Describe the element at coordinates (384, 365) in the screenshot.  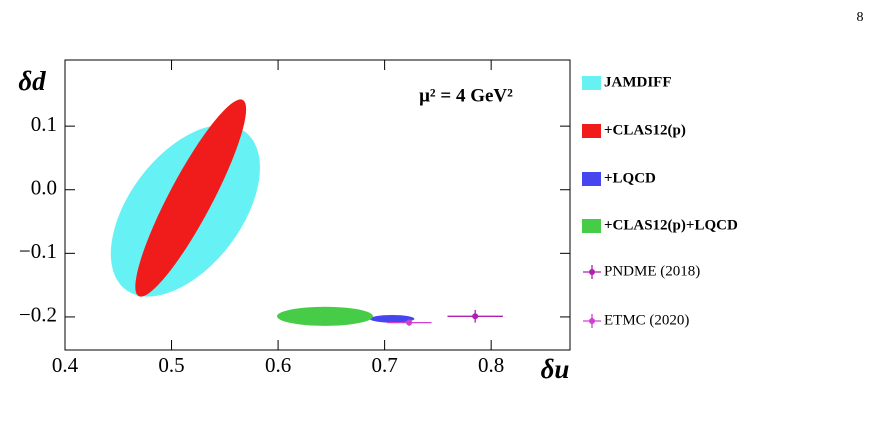
I see `x-tick-label: 0.7` at that location.